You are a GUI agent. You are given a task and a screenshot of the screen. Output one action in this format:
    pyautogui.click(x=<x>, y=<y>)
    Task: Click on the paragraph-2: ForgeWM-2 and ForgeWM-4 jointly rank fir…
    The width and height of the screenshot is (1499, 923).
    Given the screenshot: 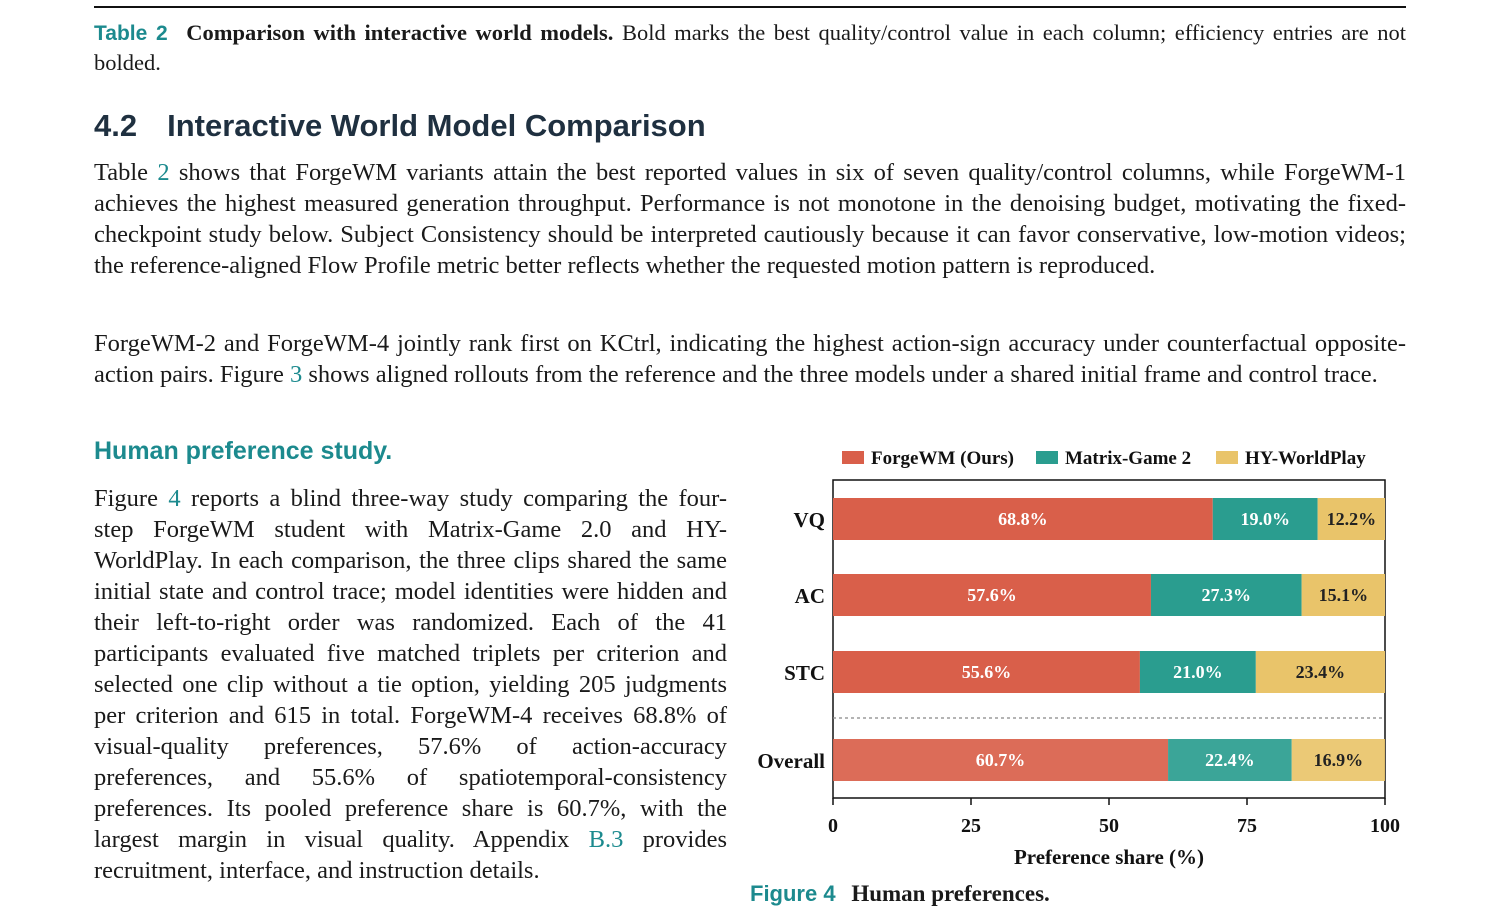 What is the action you would take?
    pyautogui.click(x=750, y=359)
    